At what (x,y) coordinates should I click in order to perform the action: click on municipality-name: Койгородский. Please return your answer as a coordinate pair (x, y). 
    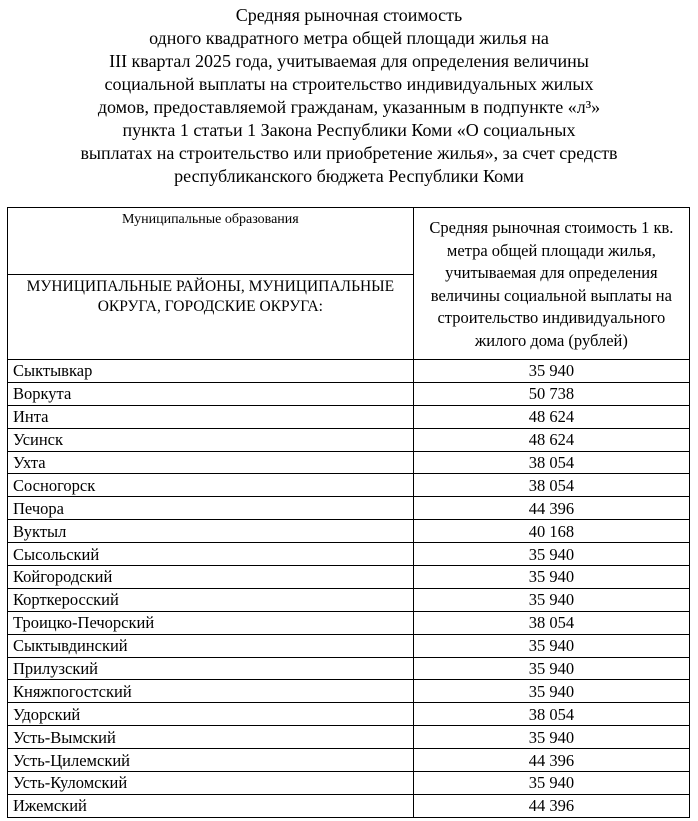
    Looking at the image, I should click on (210, 577).